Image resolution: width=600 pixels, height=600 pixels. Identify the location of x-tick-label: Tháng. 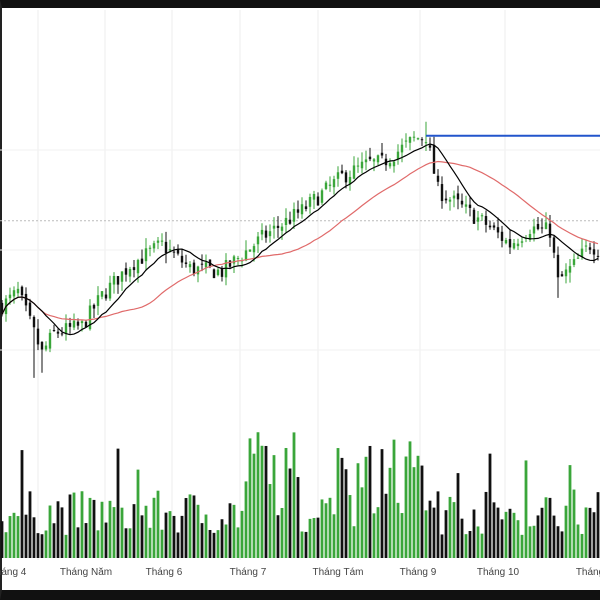
(588, 572).